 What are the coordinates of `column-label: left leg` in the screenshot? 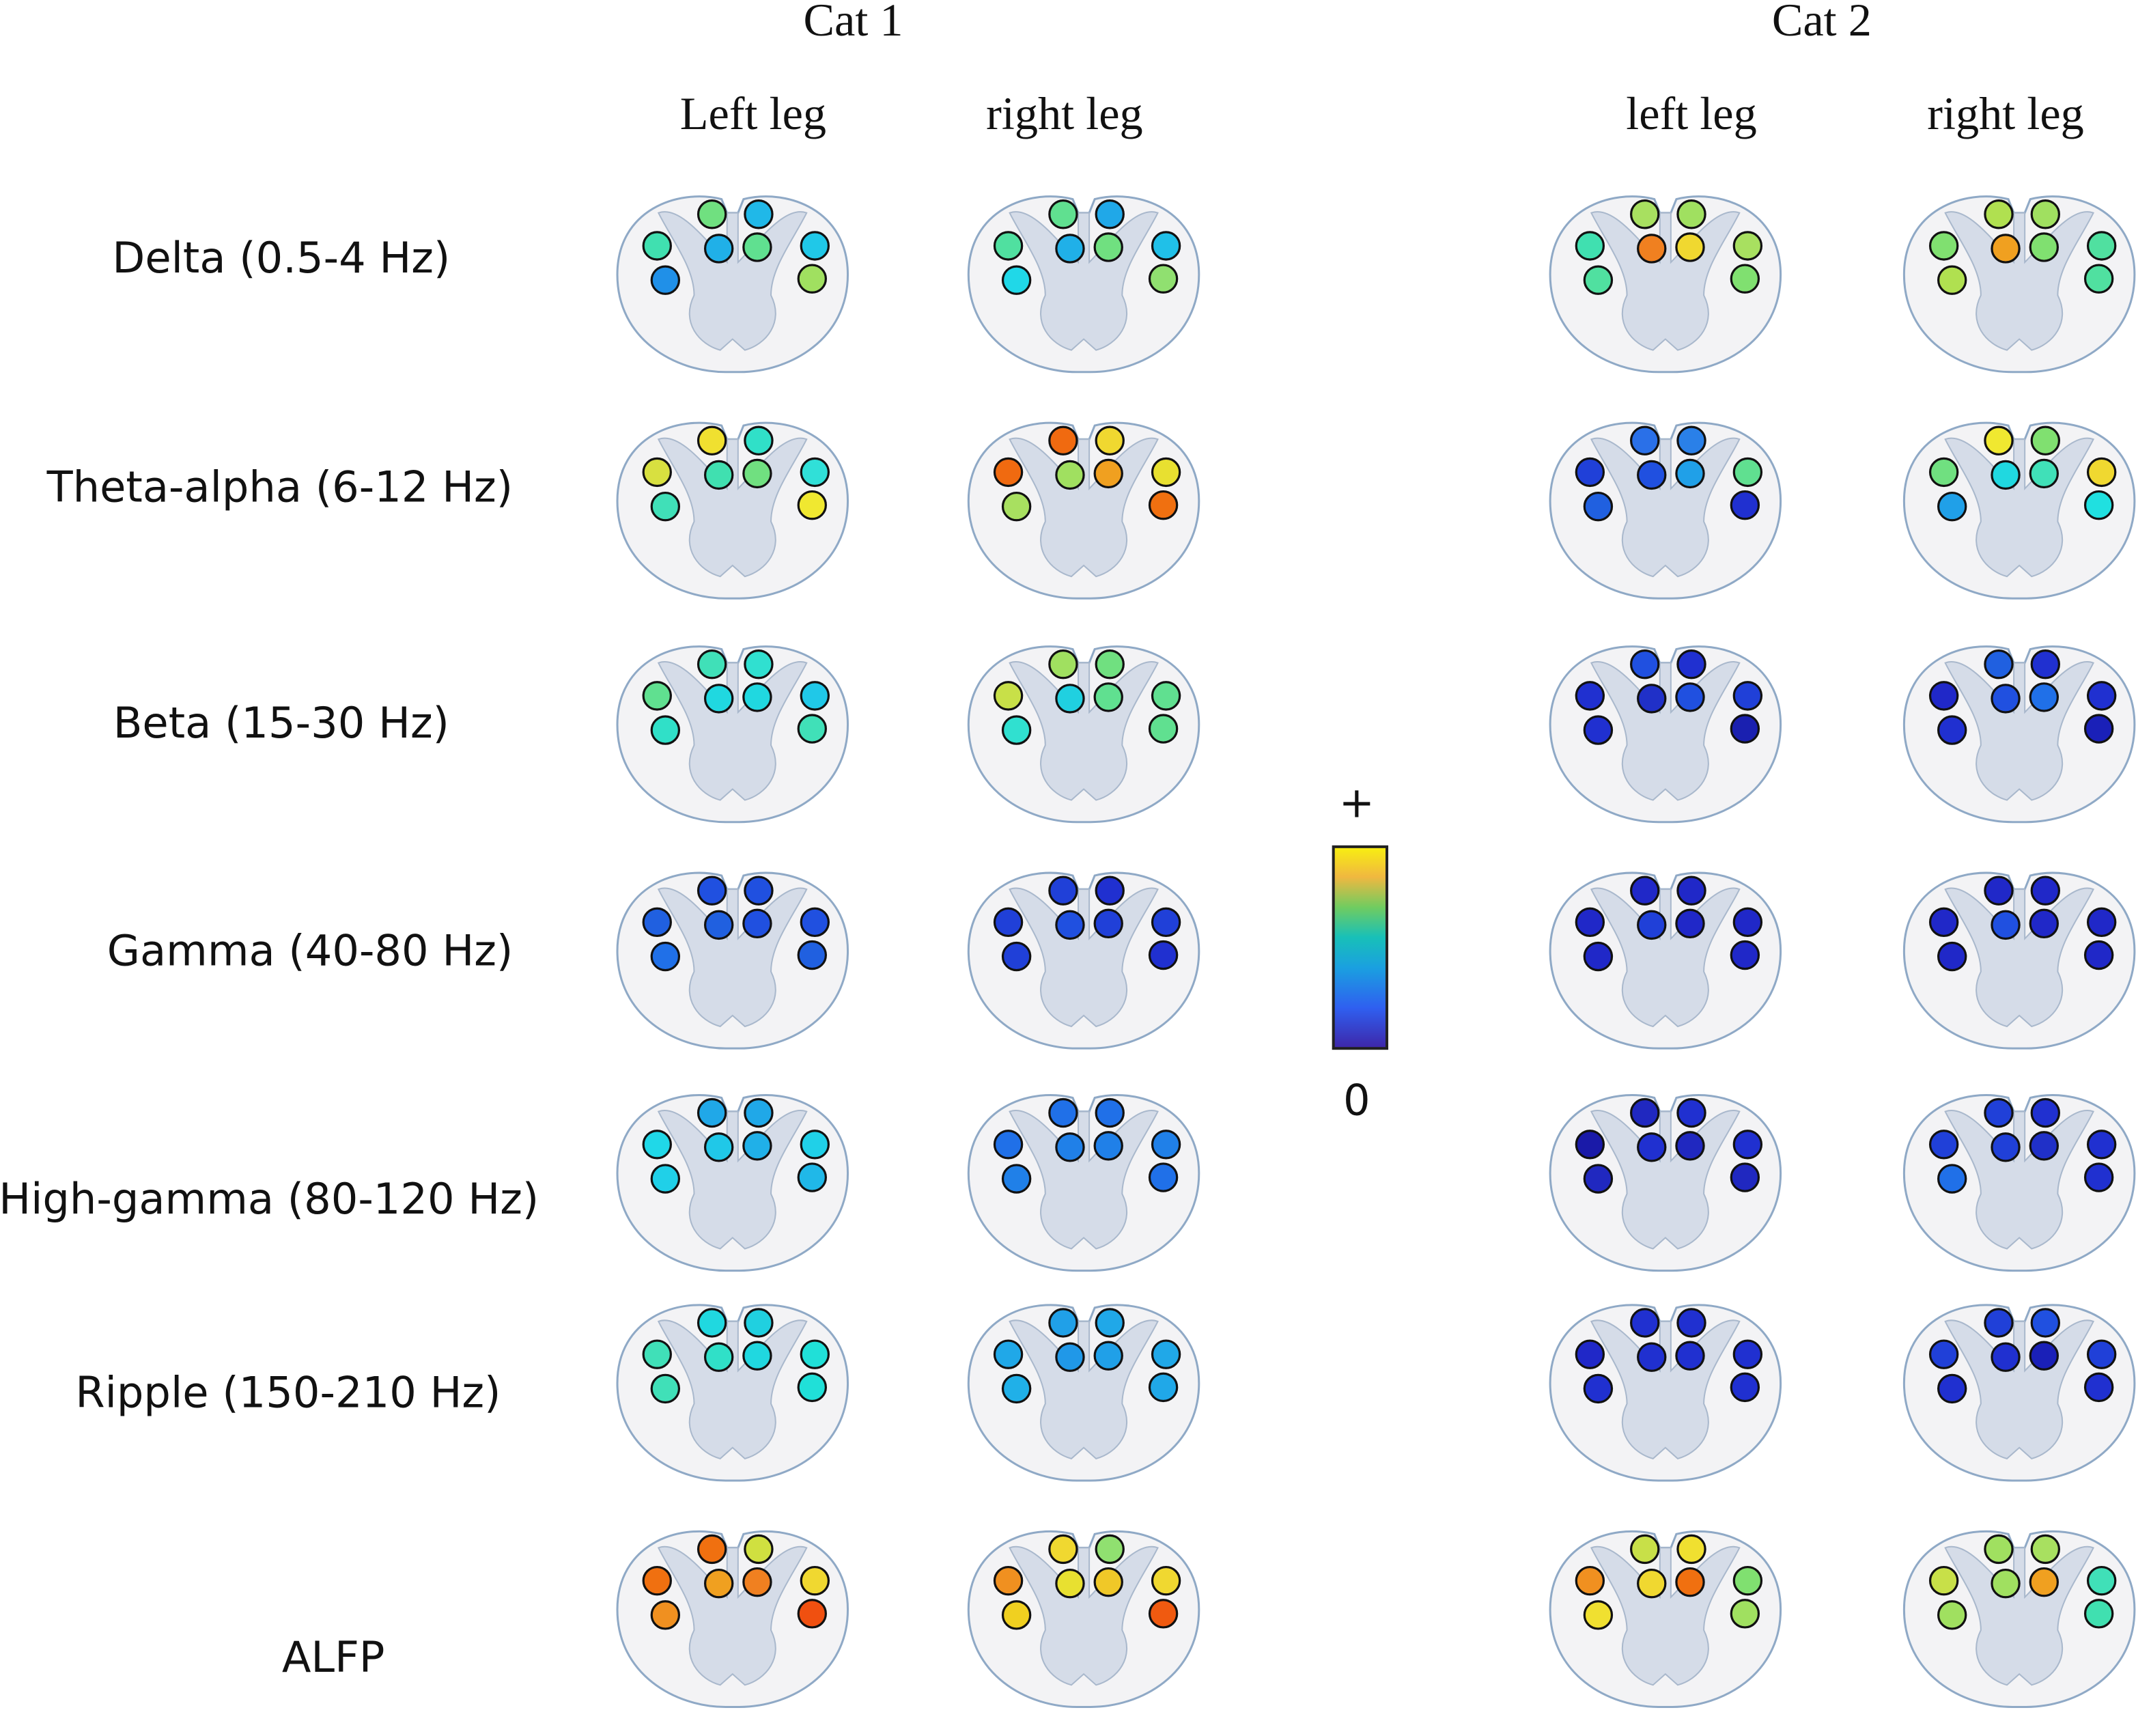 It's located at (1691, 113).